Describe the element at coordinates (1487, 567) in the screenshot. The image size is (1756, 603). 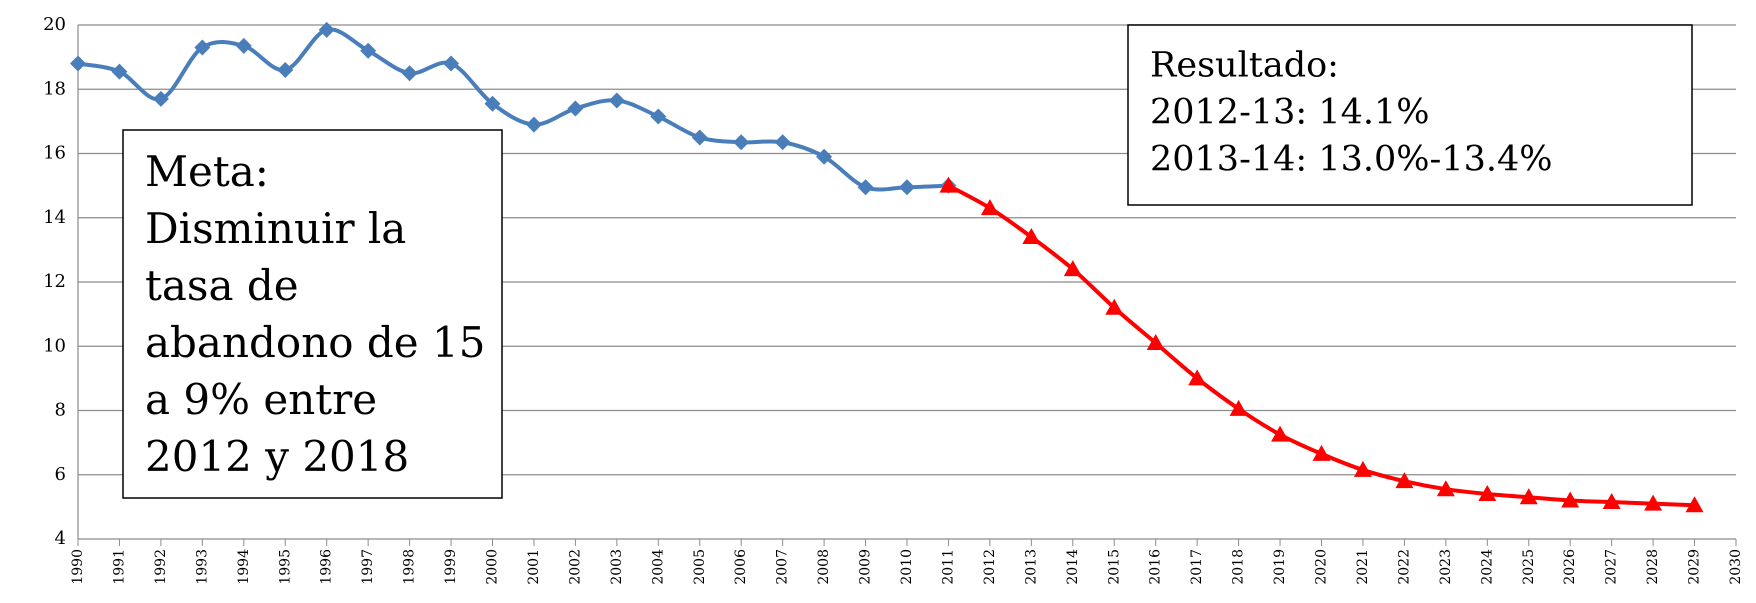
I see `x-tick-label: 2024` at that location.